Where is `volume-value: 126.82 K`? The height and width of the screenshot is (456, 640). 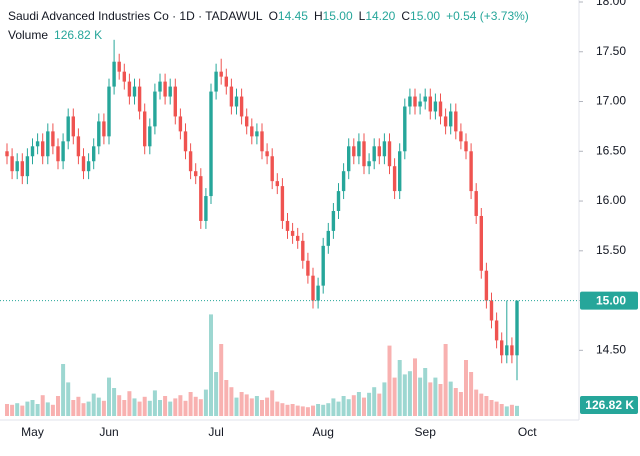
volume-value: 126.82 K is located at coordinates (78, 35).